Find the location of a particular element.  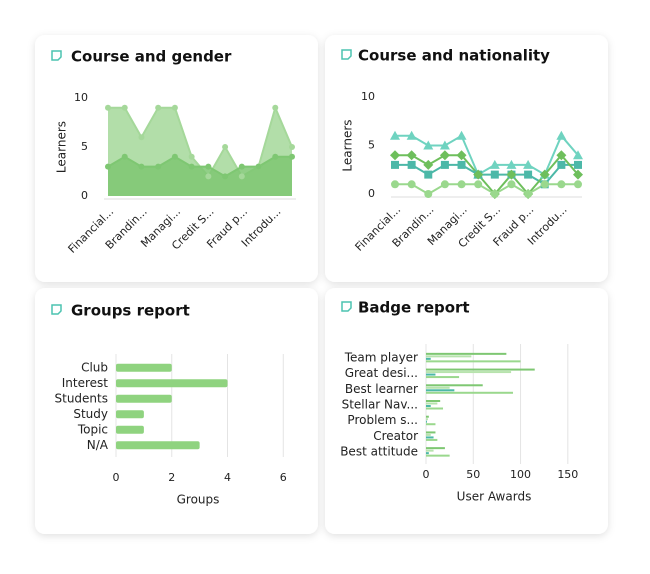

y-tick-label: N/A is located at coordinates (98, 445).